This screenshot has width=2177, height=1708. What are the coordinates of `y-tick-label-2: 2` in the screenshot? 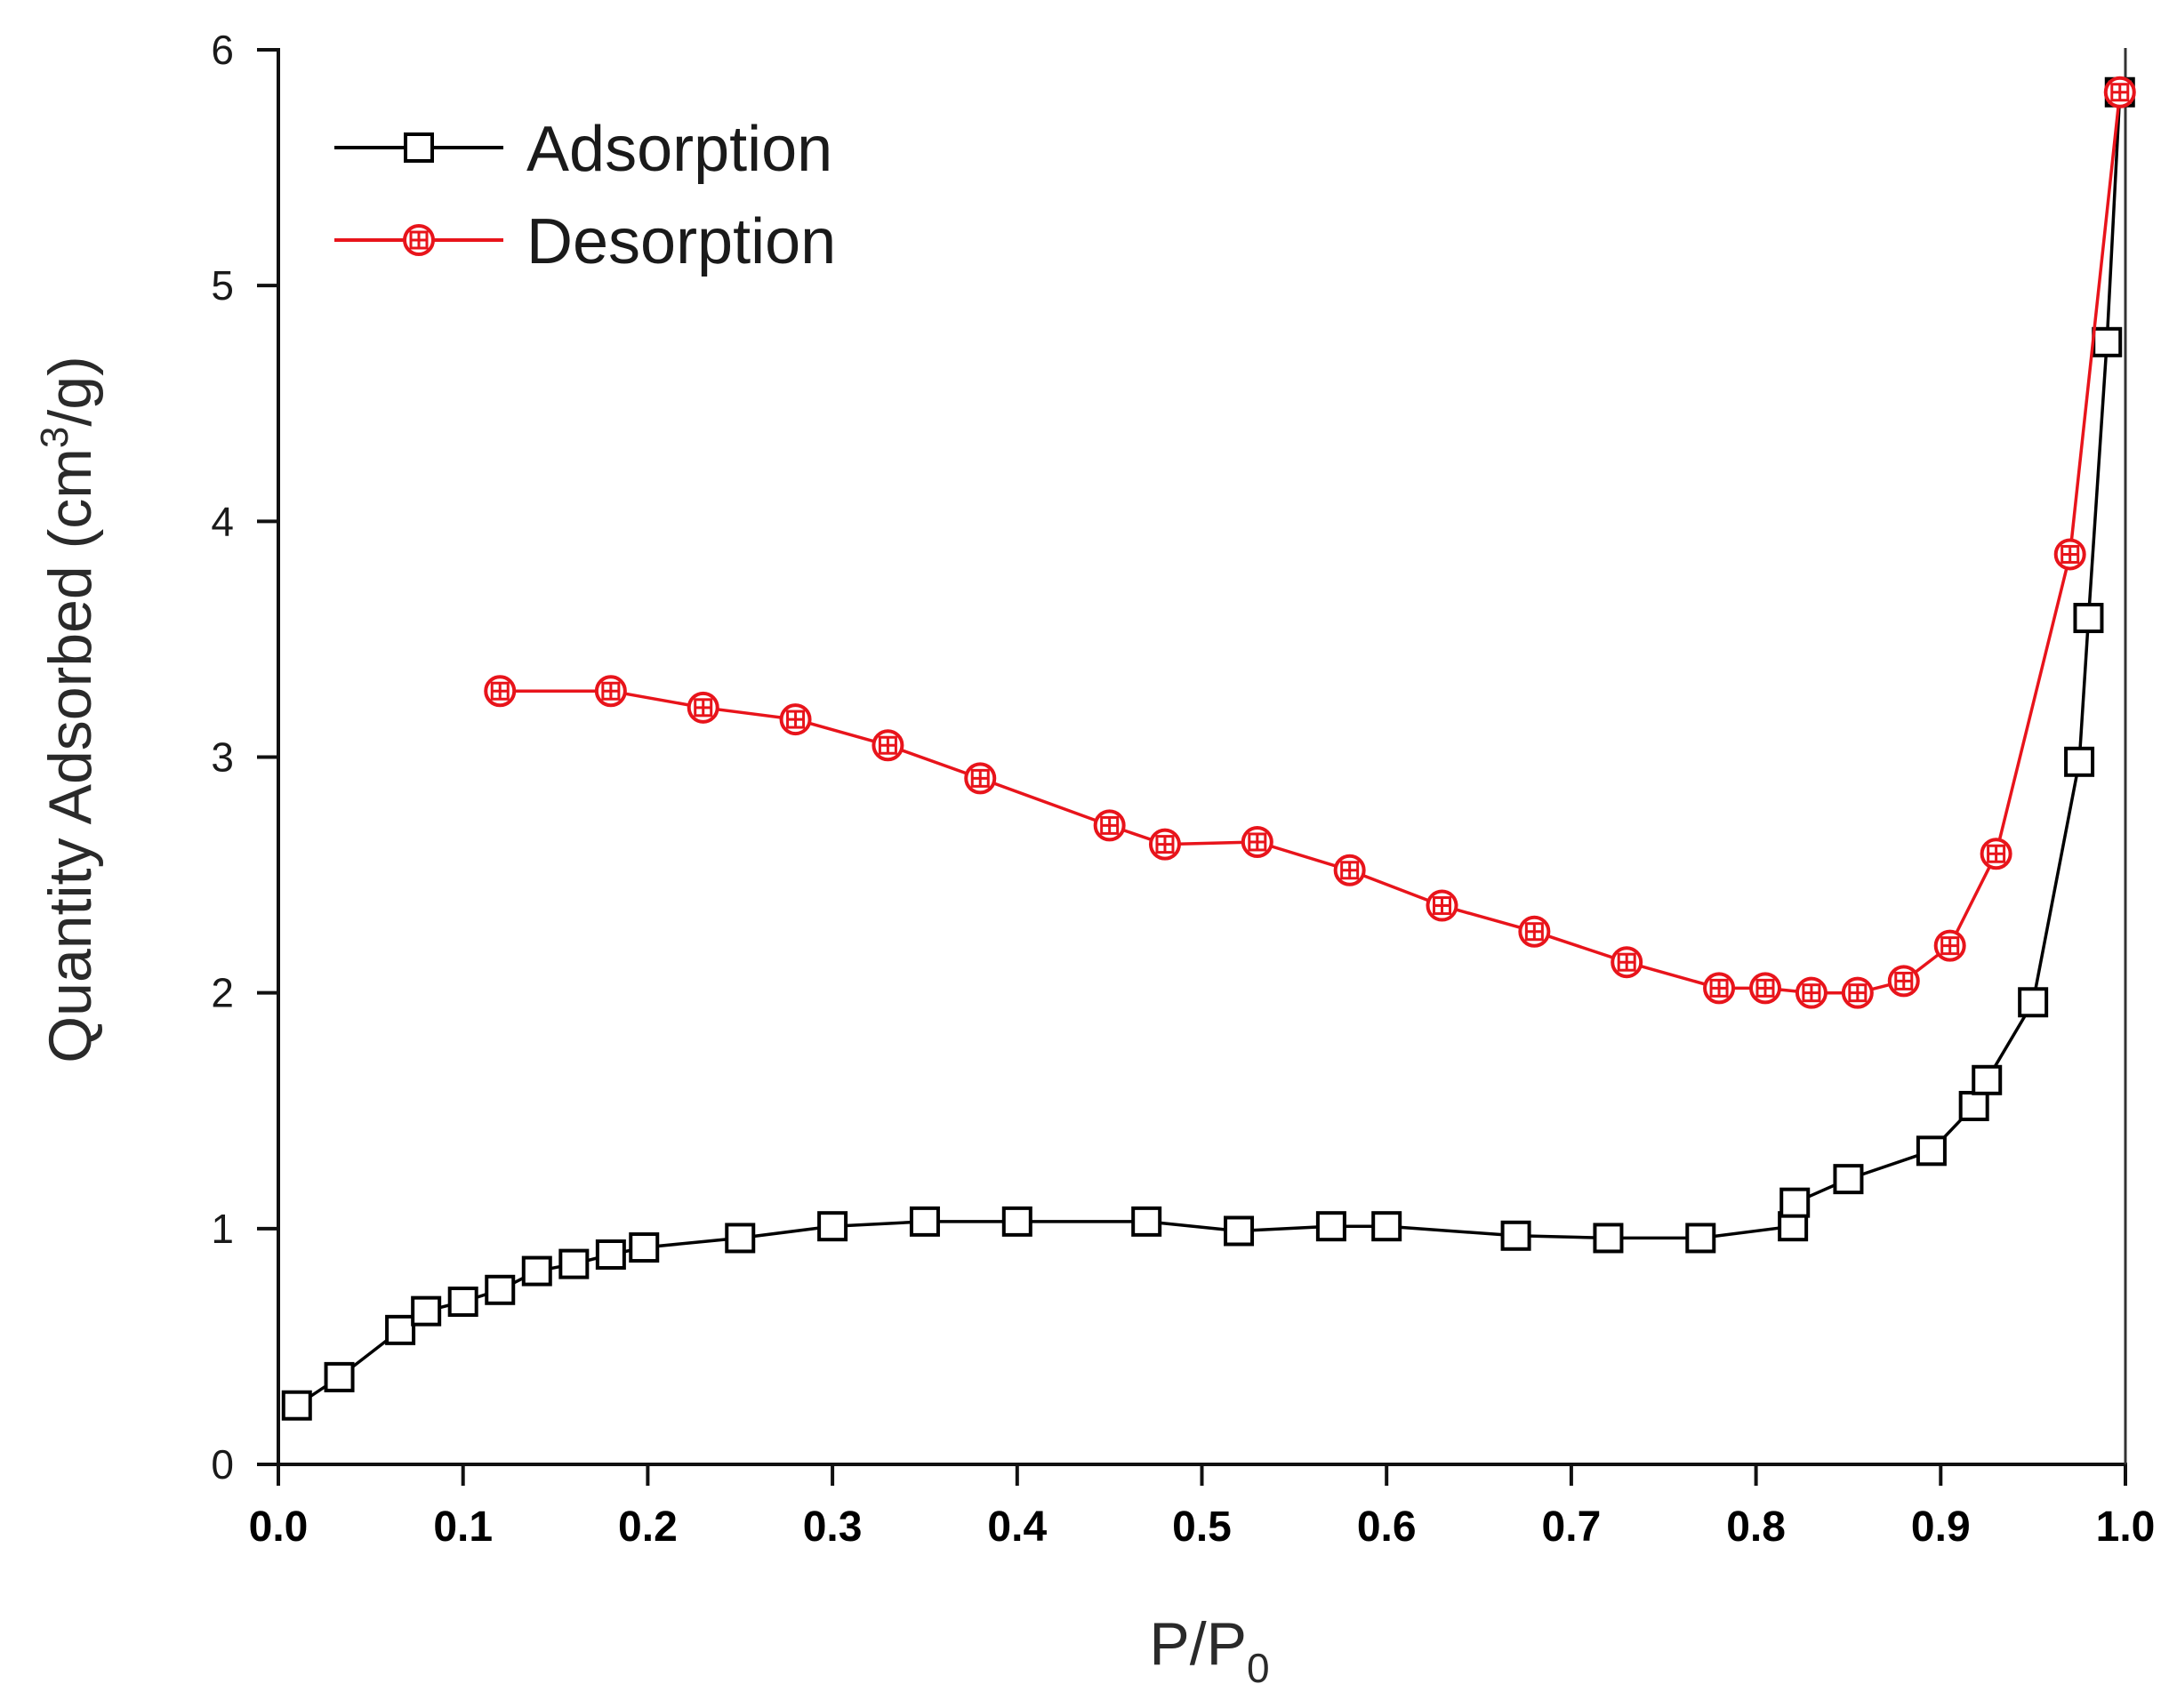 It's located at (222, 993).